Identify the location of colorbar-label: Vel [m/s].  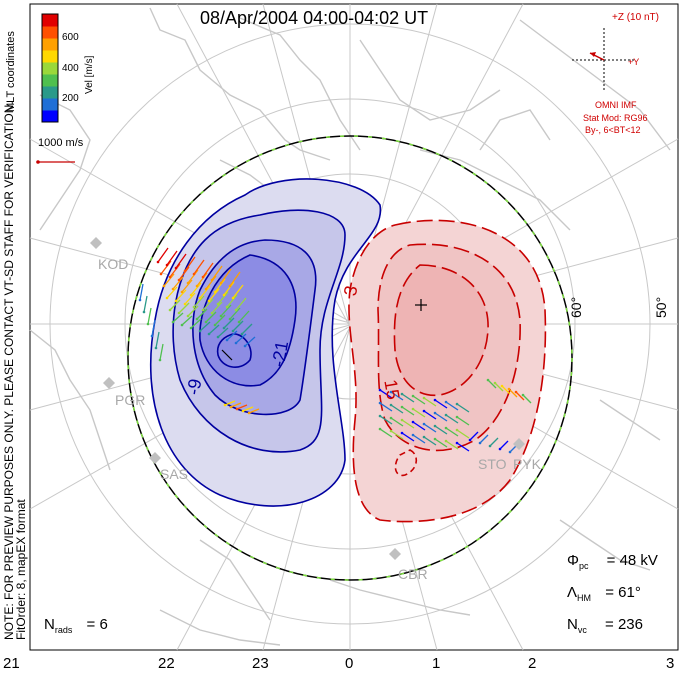
(89, 74).